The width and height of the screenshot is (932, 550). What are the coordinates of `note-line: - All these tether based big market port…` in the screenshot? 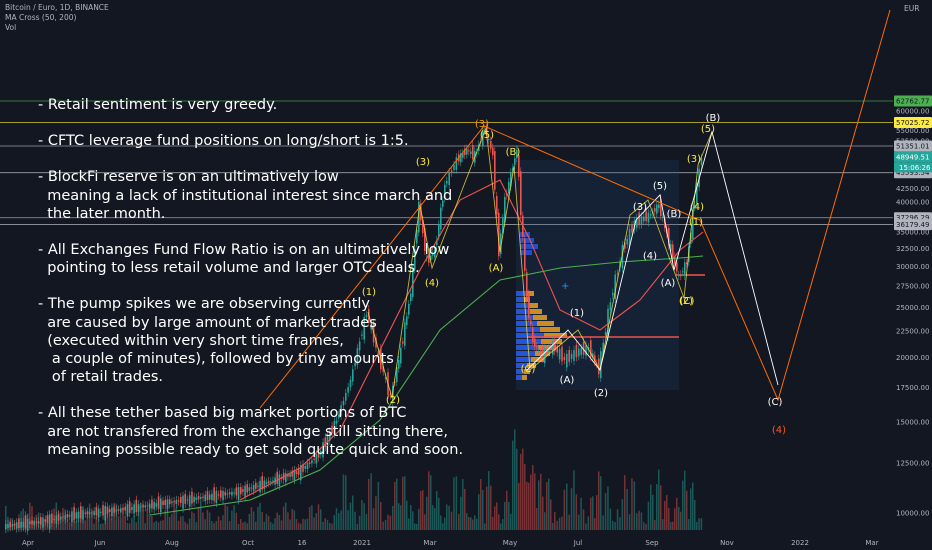 It's located at (222, 413).